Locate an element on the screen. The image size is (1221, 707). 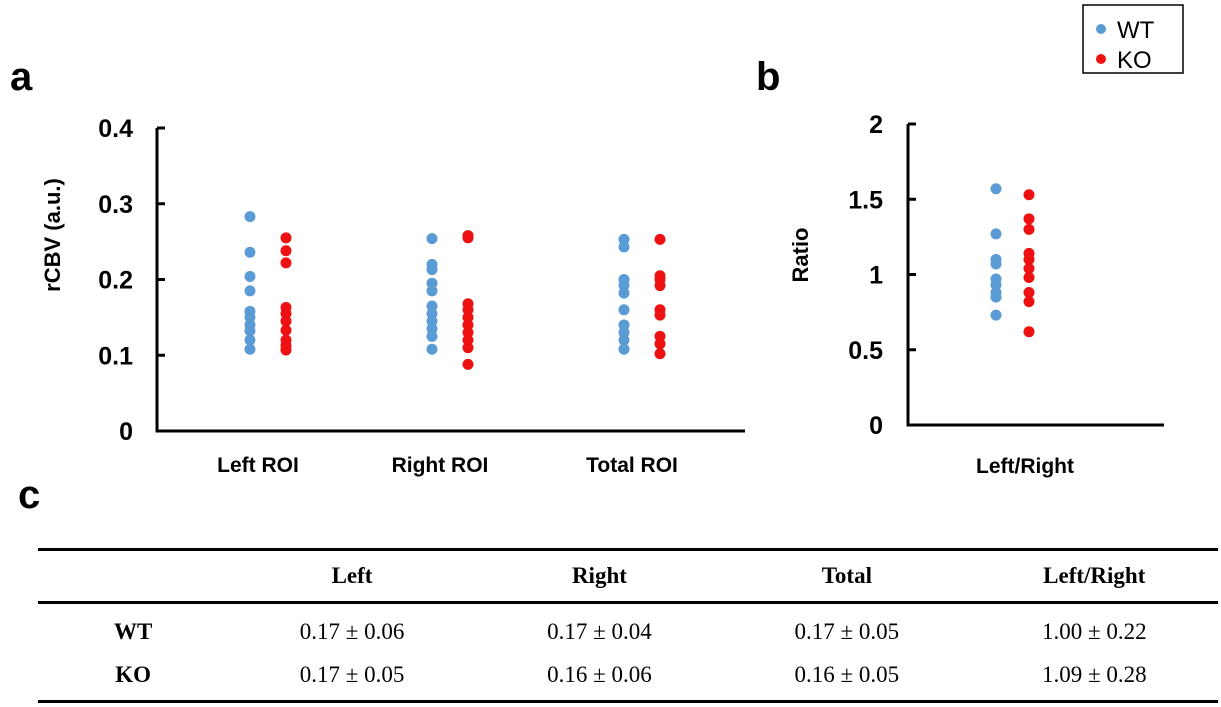
panel-b-letter: b is located at coordinates (768, 77).